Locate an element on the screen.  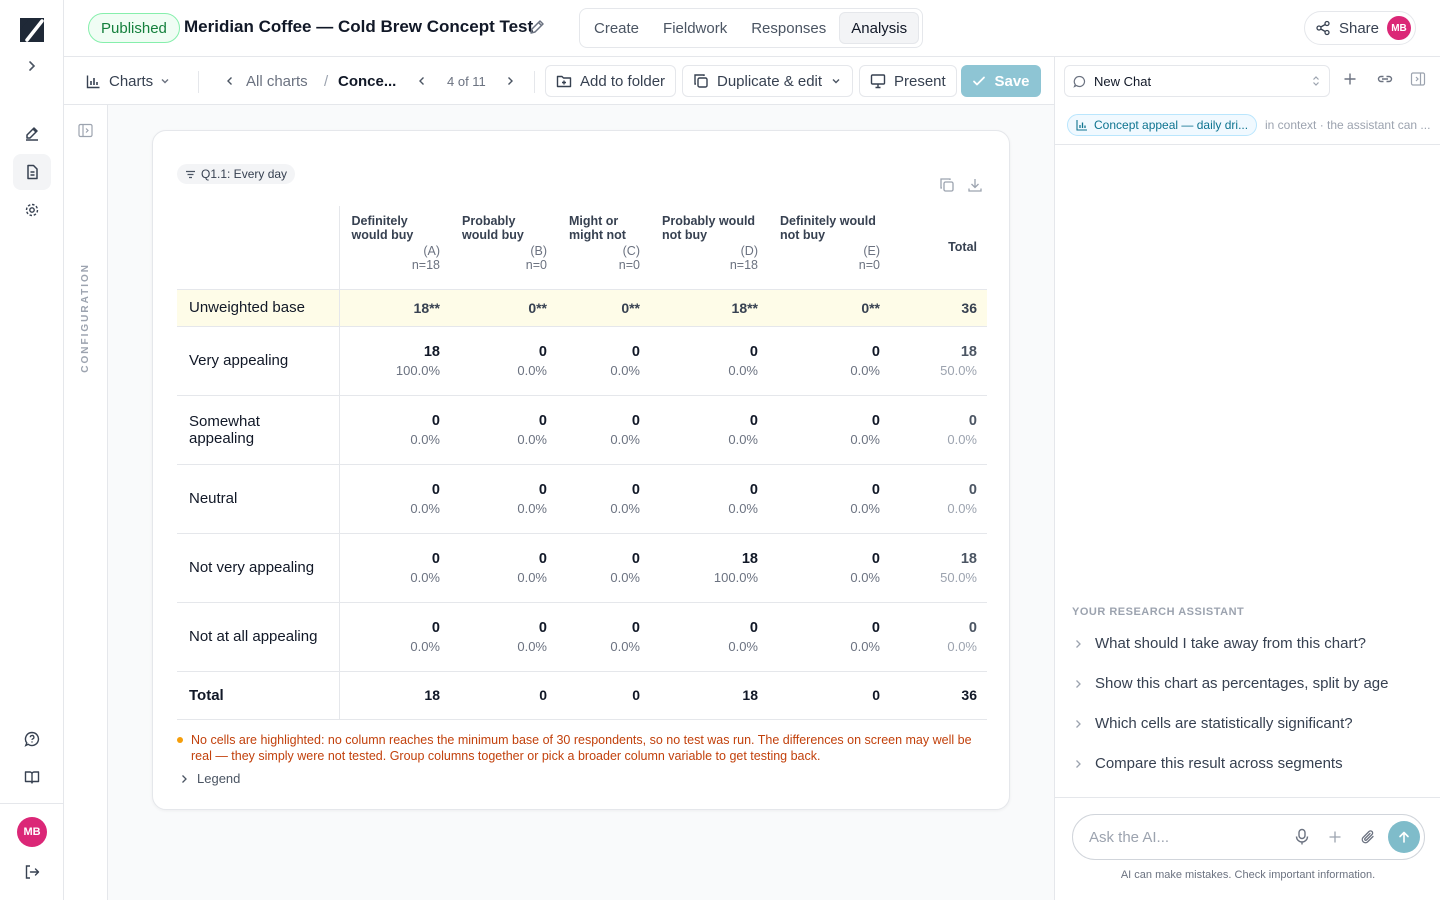
add-to-folder-button: Add to folder is located at coordinates (611, 81).